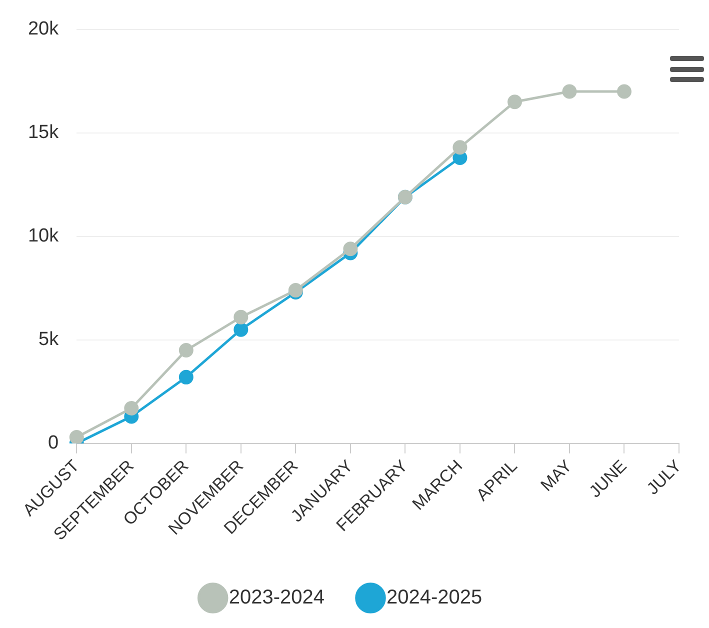 This screenshot has height=628, width=709. I want to click on y-tick-label: 0, so click(53, 443).